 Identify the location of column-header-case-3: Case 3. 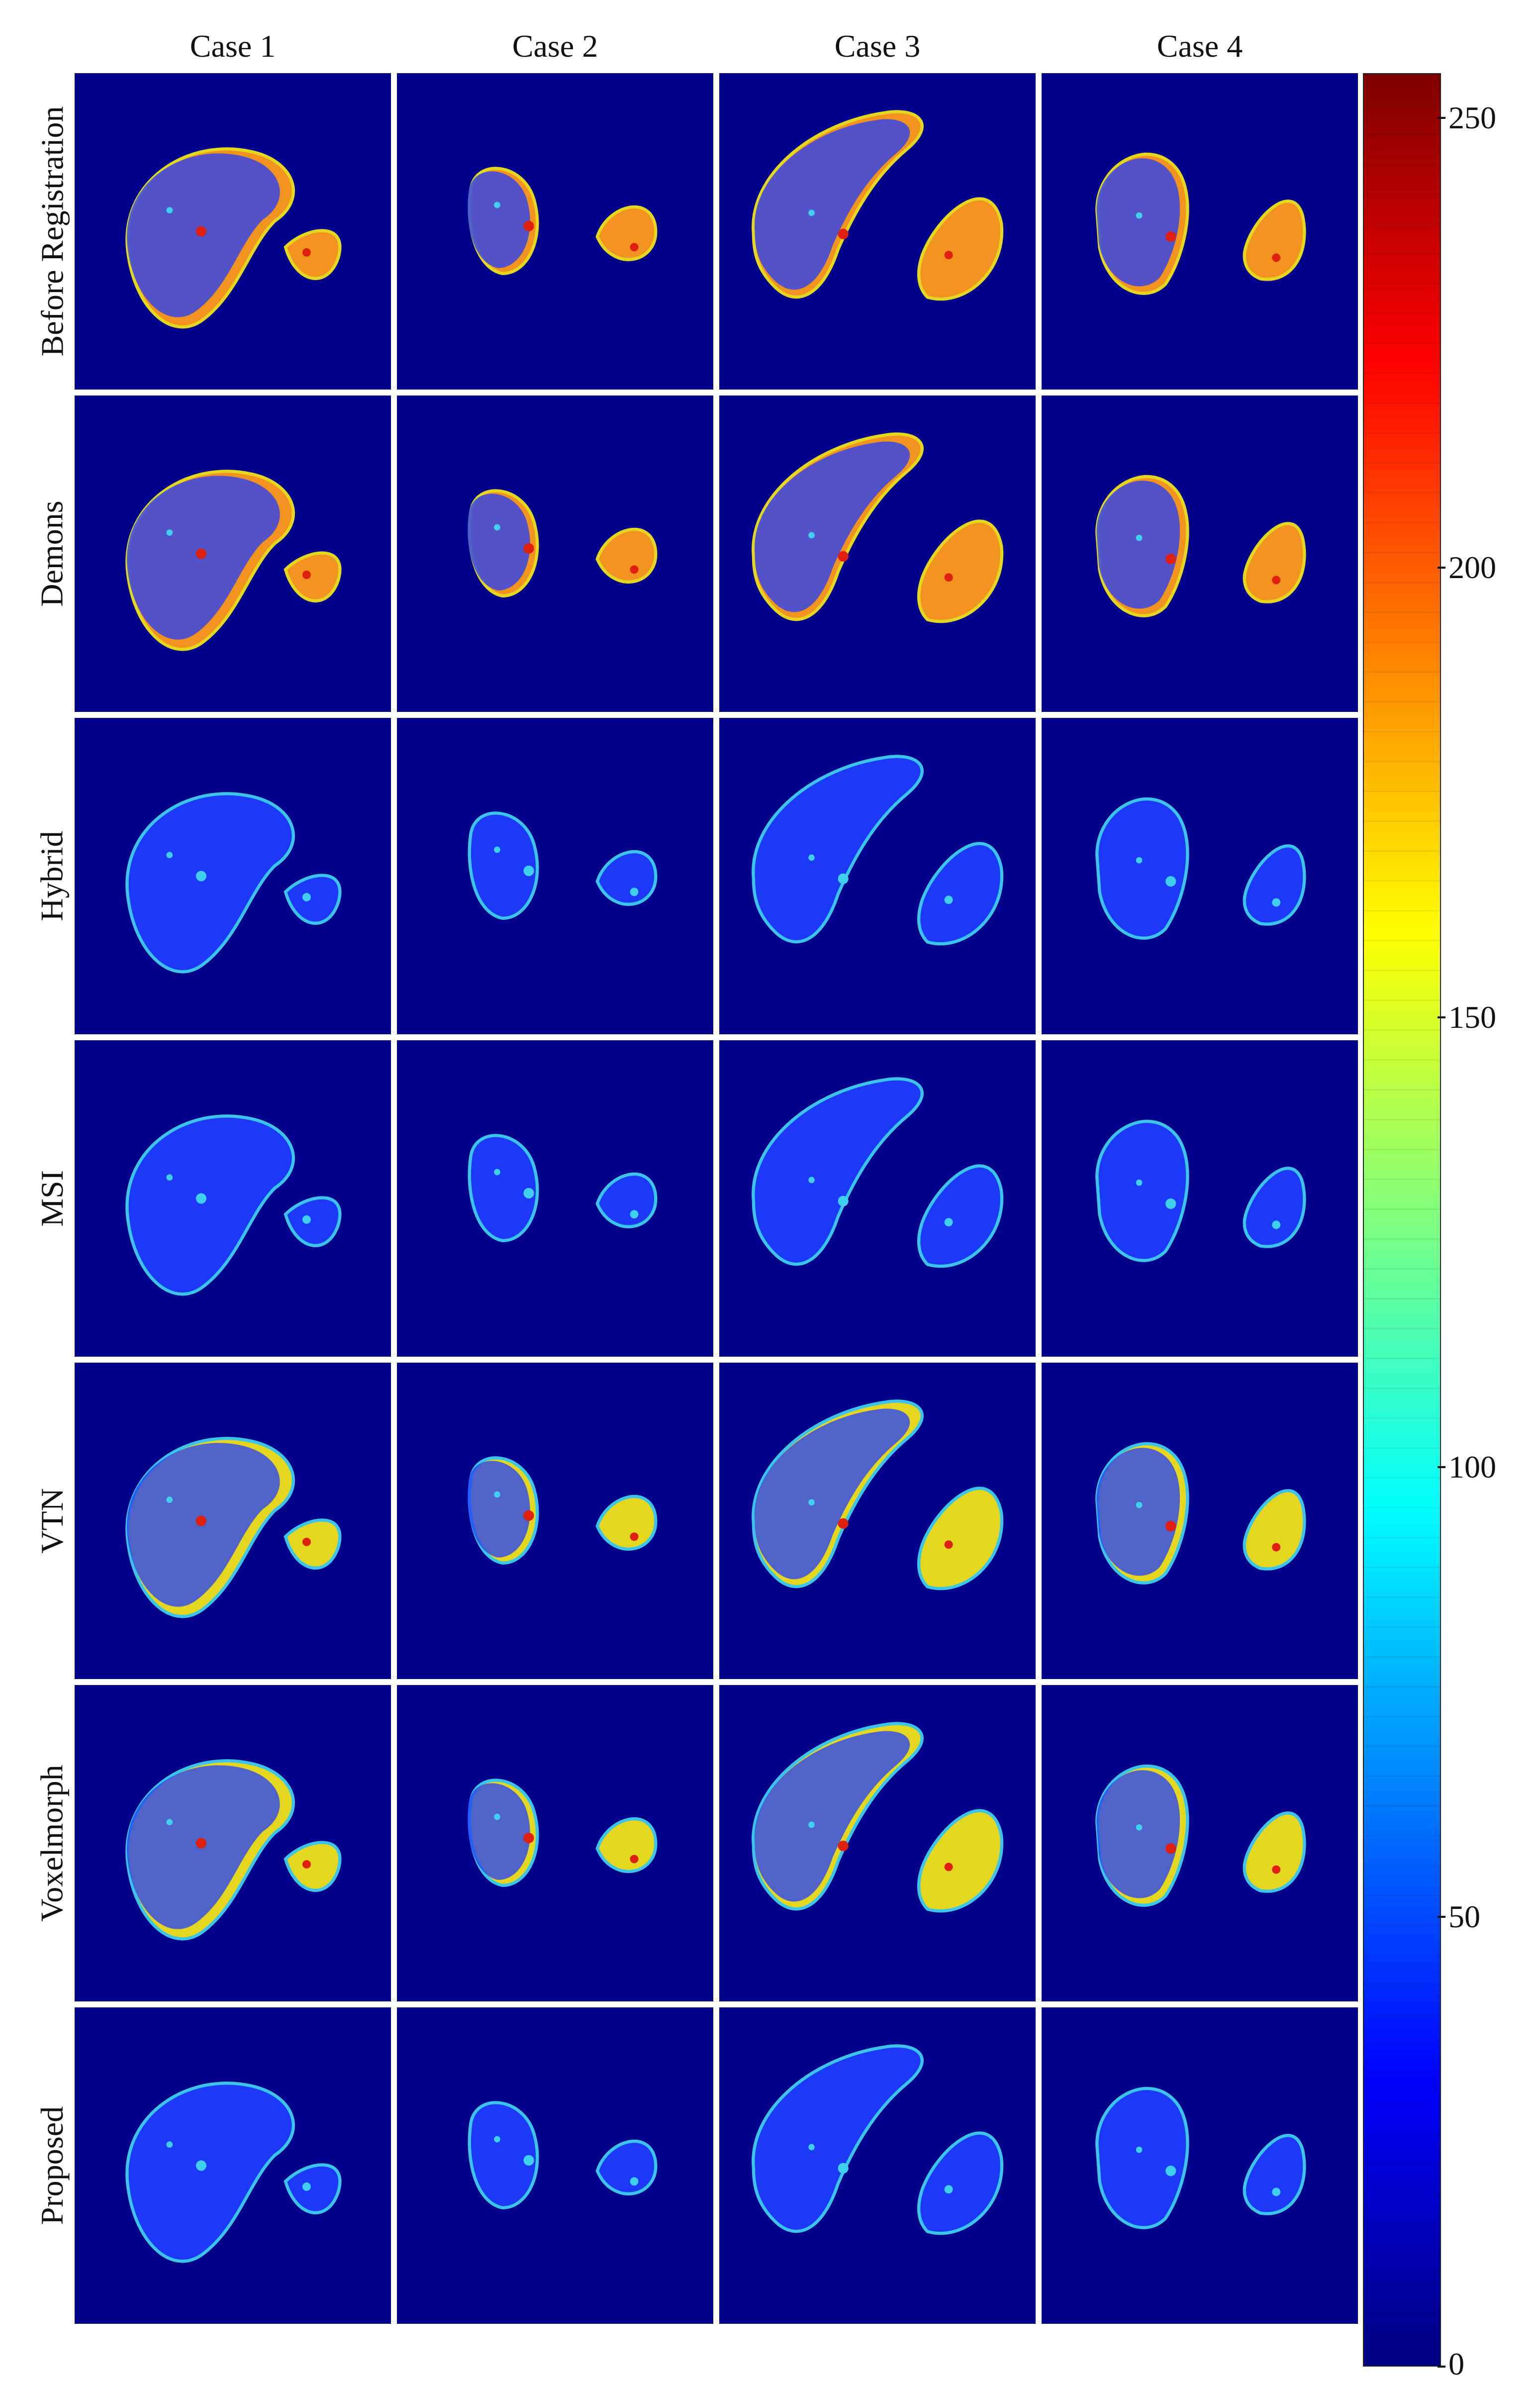
(877, 46).